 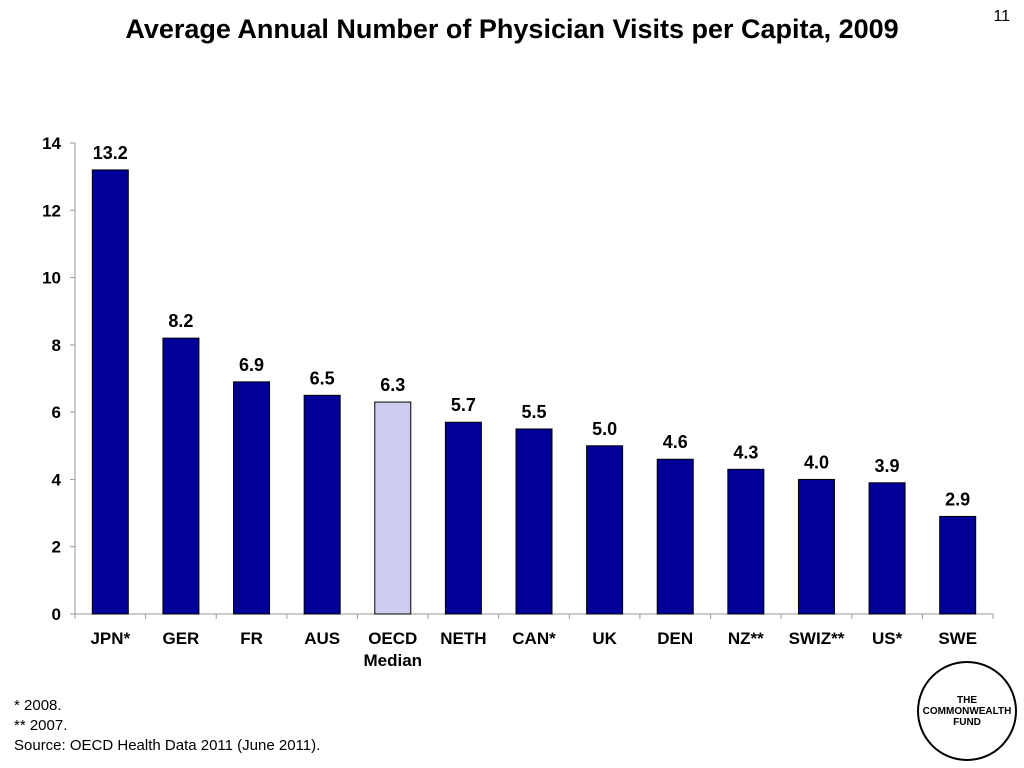 What do you see at coordinates (322, 378) in the screenshot?
I see `data-label: 6.5` at bounding box center [322, 378].